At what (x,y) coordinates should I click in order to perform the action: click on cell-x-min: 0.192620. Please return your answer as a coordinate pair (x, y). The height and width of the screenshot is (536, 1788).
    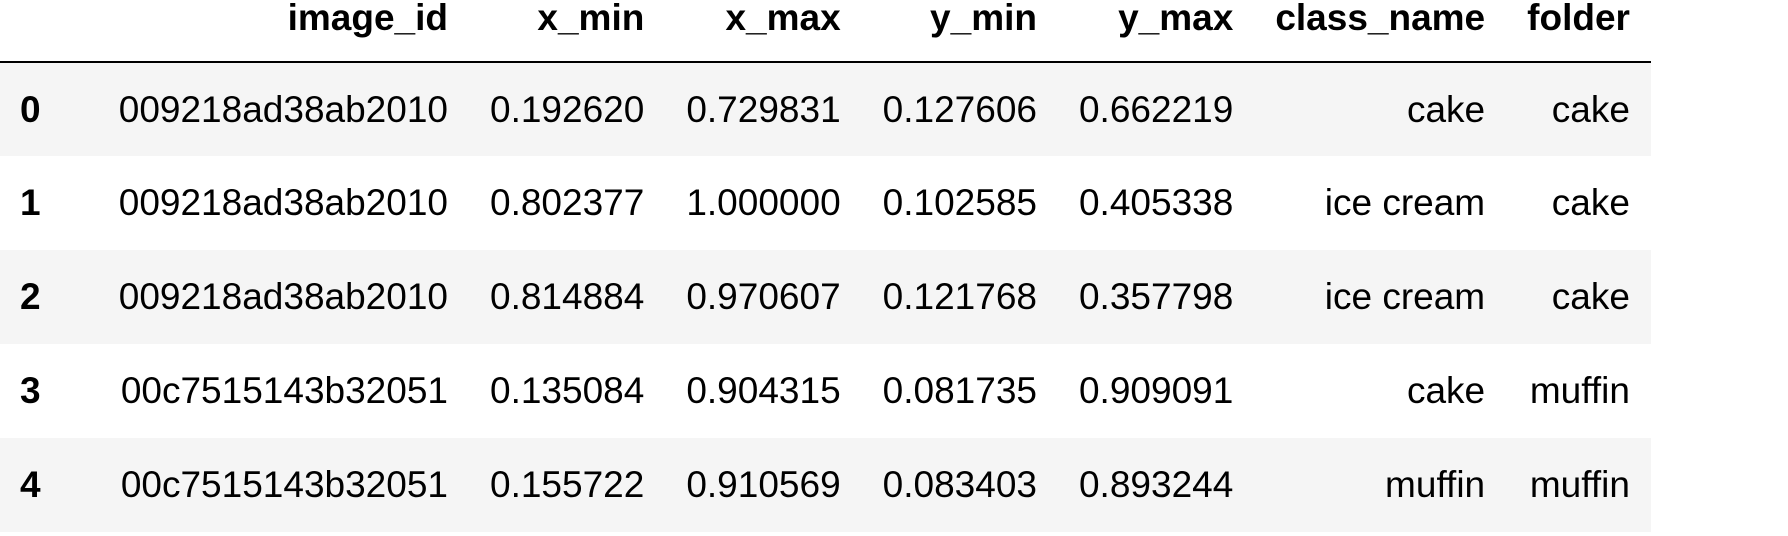
    Looking at the image, I should click on (567, 109).